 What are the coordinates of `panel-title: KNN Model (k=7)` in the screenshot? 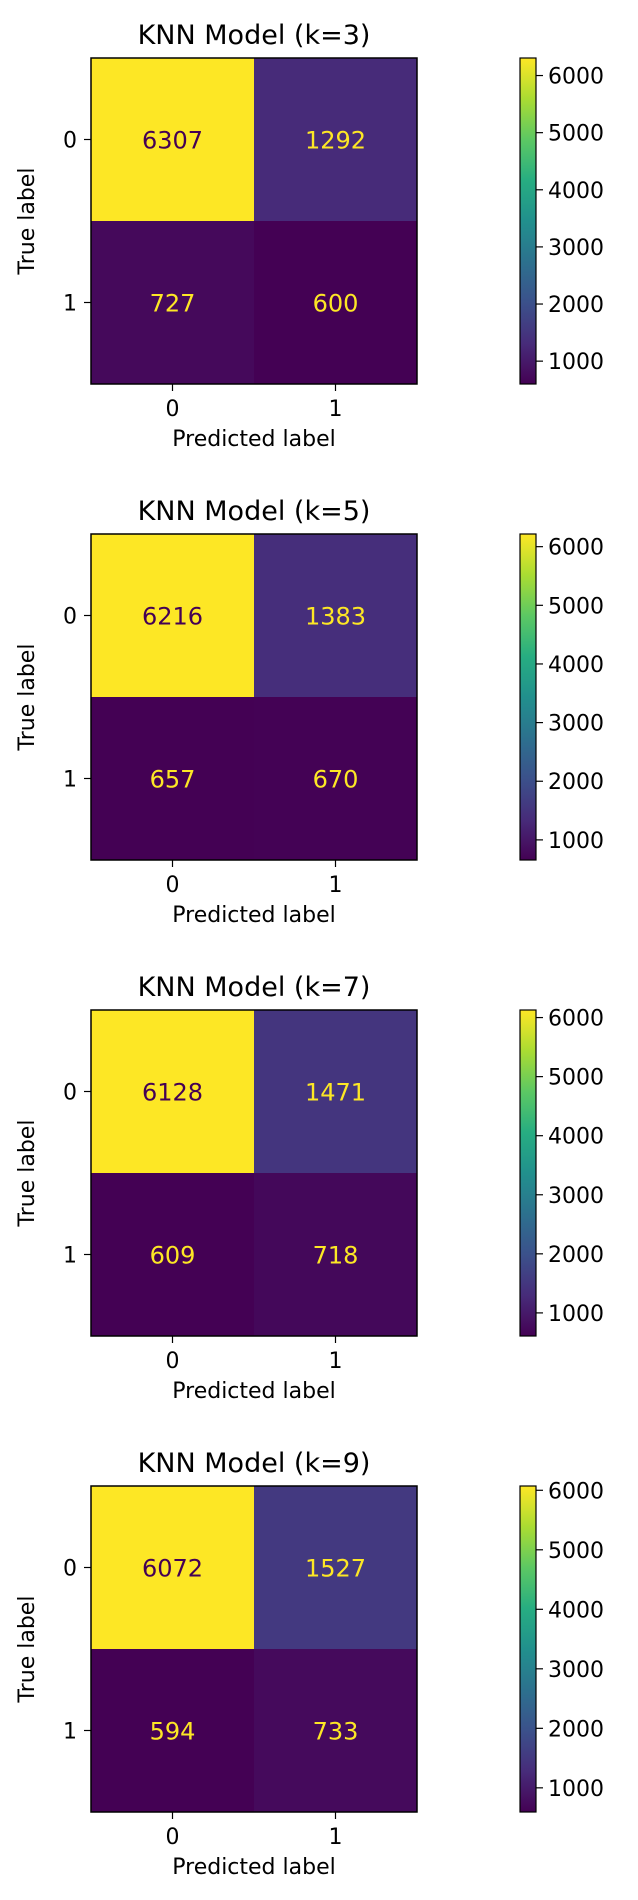 It's located at (254, 987).